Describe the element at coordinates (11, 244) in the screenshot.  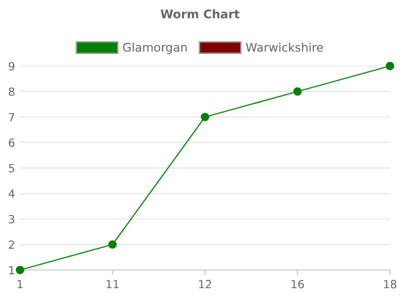
I see `y-tick-label: 2` at that location.